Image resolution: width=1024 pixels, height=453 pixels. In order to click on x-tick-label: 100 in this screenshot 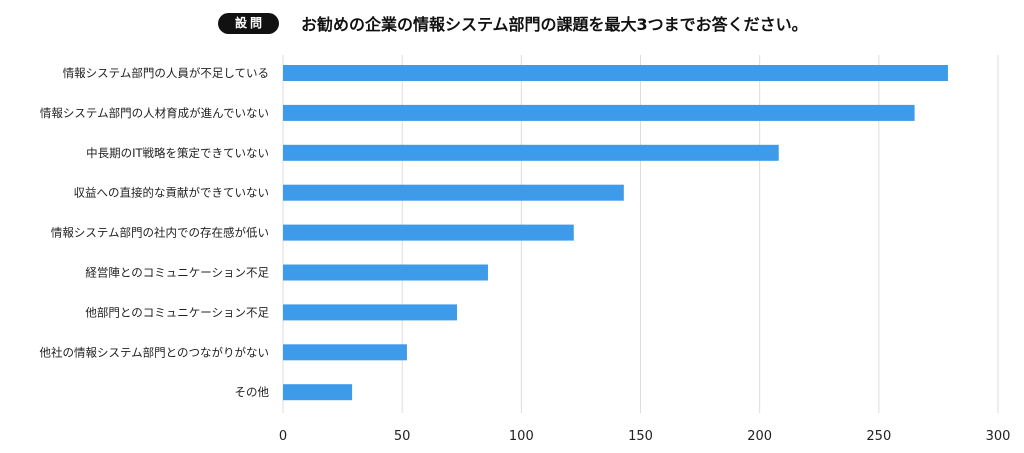, I will do `click(521, 436)`.